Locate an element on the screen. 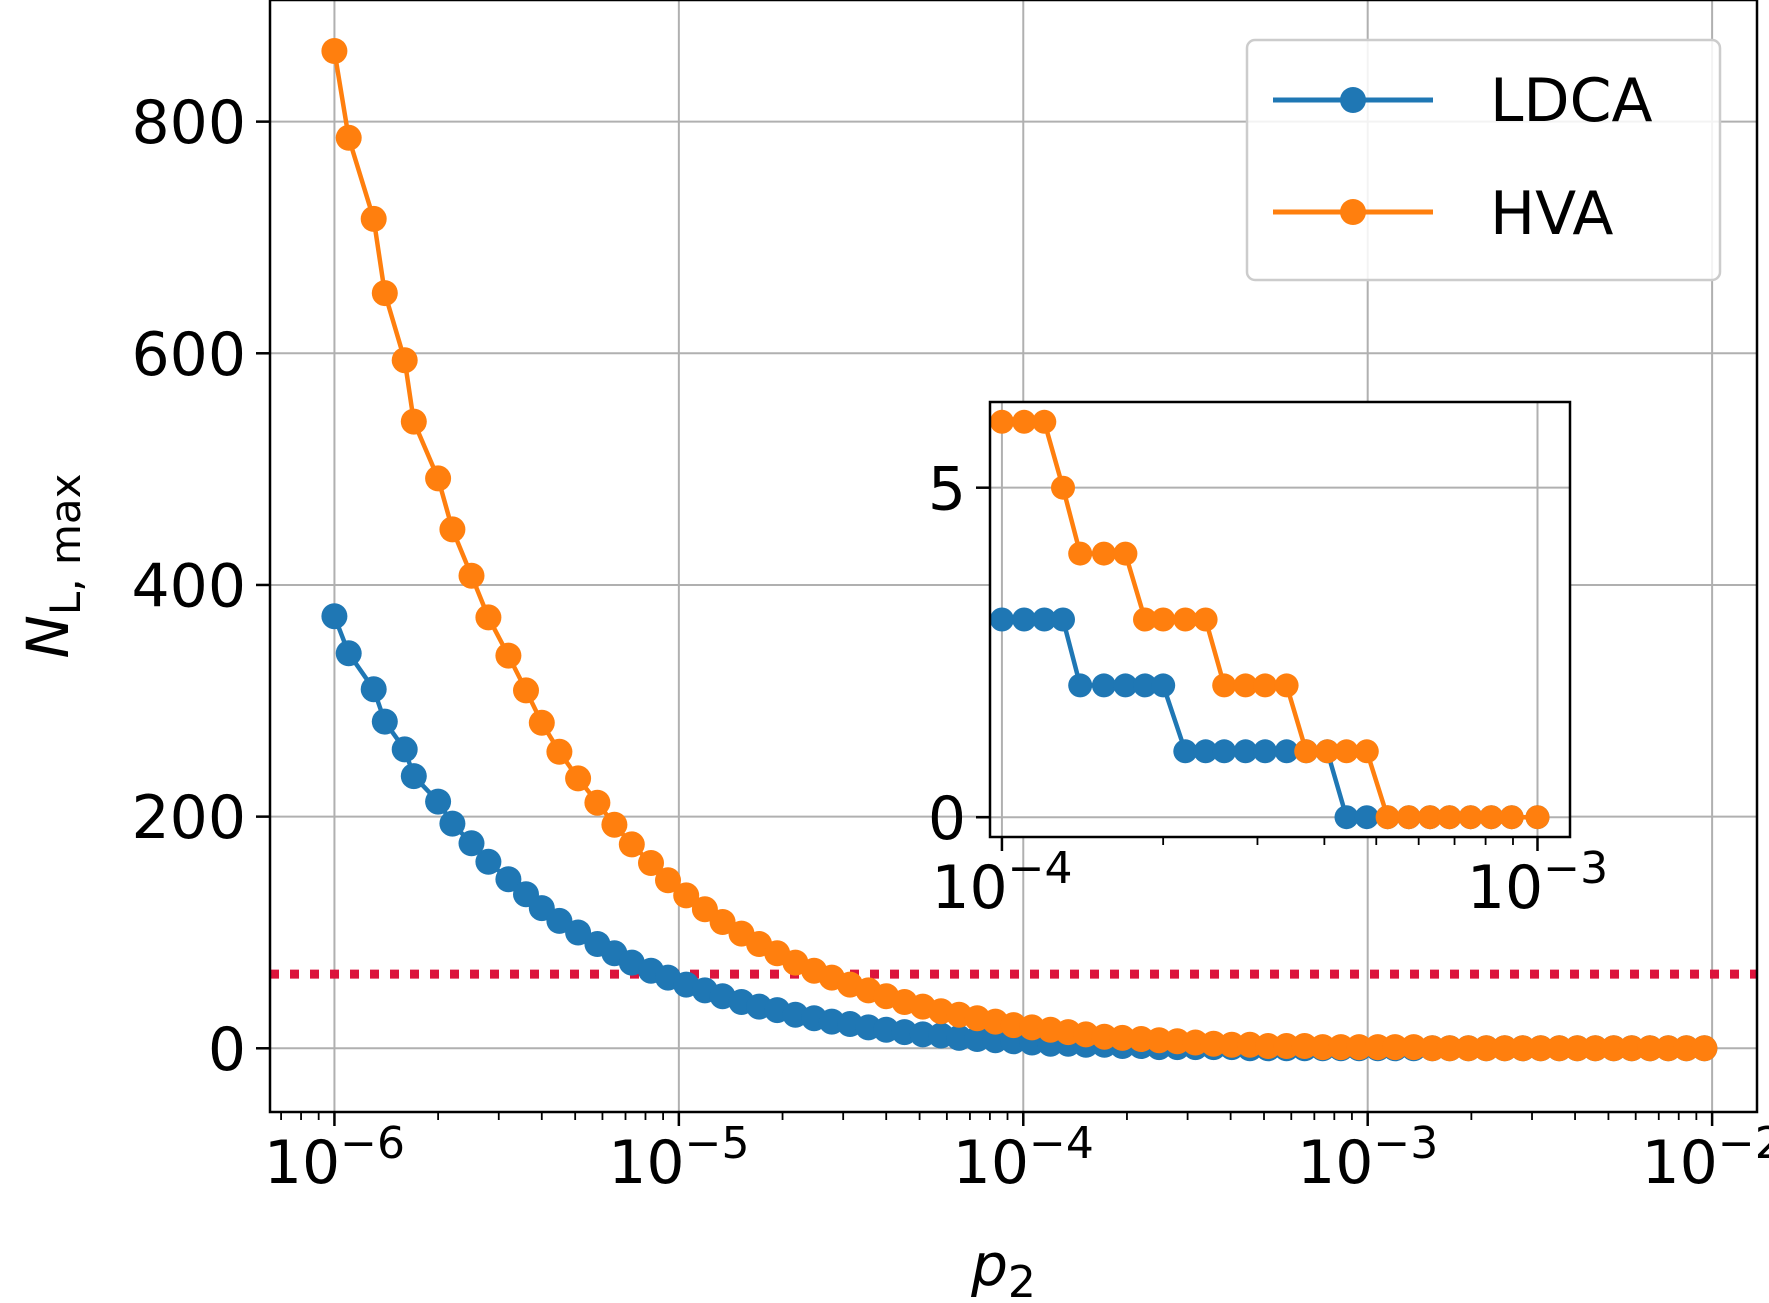 The width and height of the screenshot is (1769, 1303). inset-y-tick-label: 0 is located at coordinates (947, 819).